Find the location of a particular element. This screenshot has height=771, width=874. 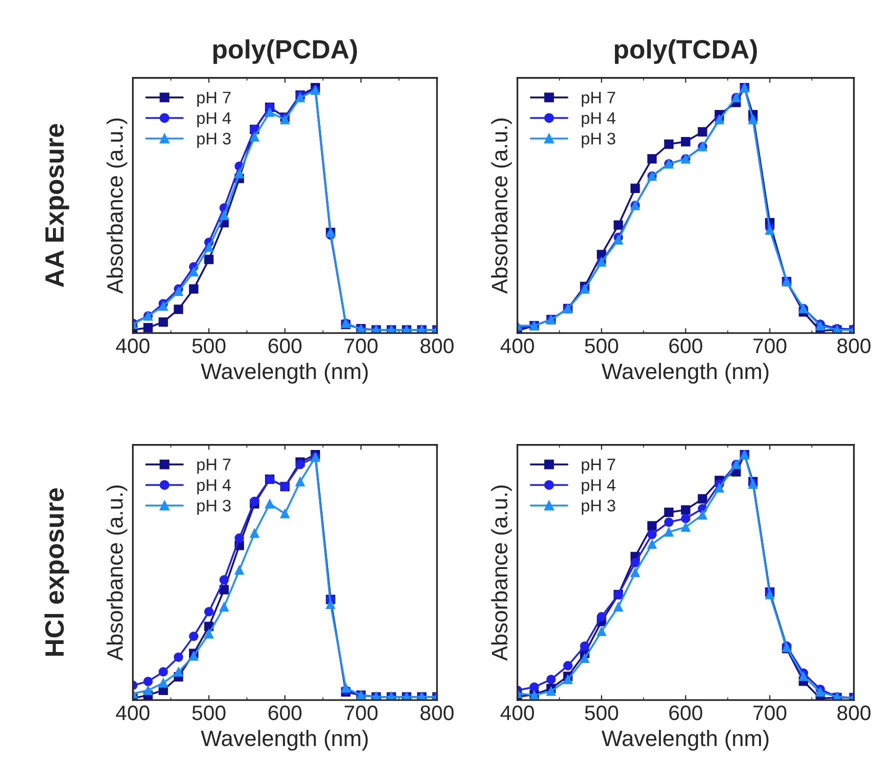

text: AA Exposure is located at coordinates (57, 206).